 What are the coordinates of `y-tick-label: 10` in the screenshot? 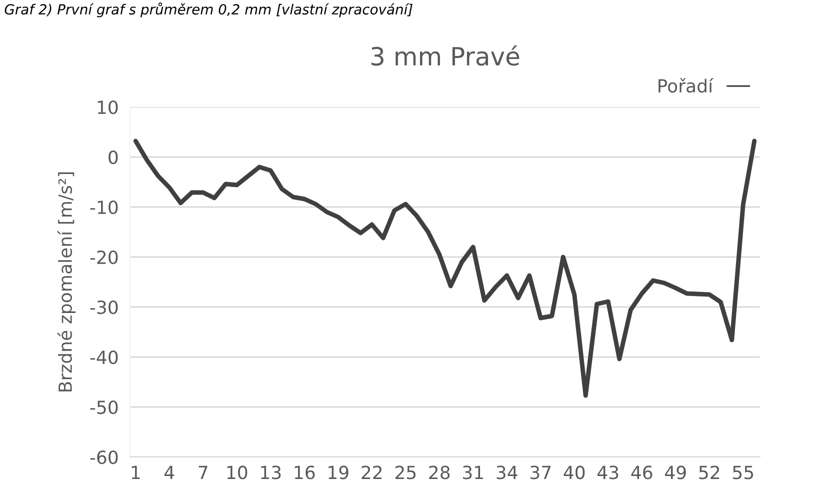 It's located at (108, 107).